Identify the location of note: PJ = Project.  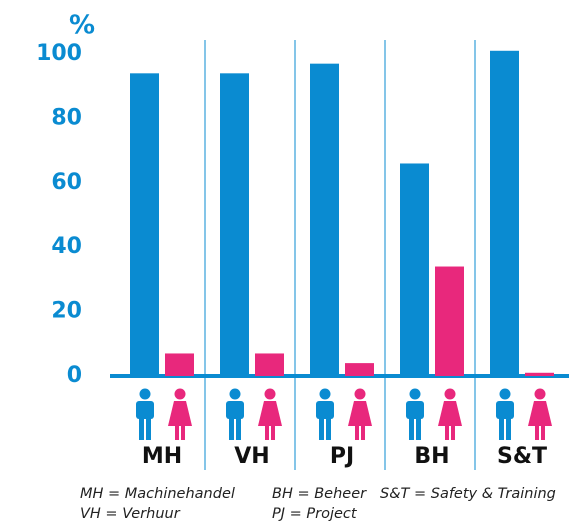
(315, 514).